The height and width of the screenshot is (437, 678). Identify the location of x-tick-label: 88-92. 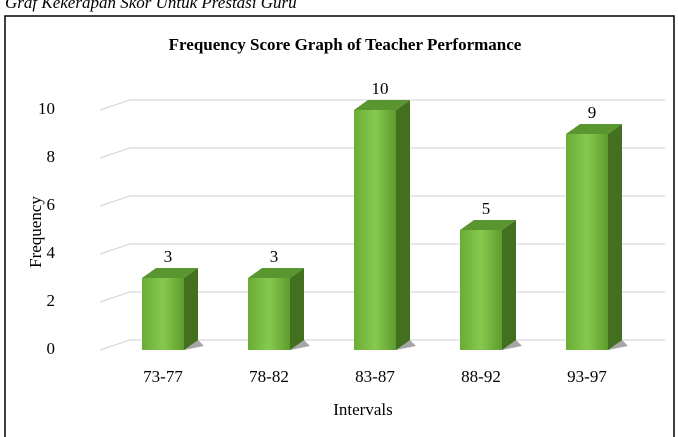
(481, 376).